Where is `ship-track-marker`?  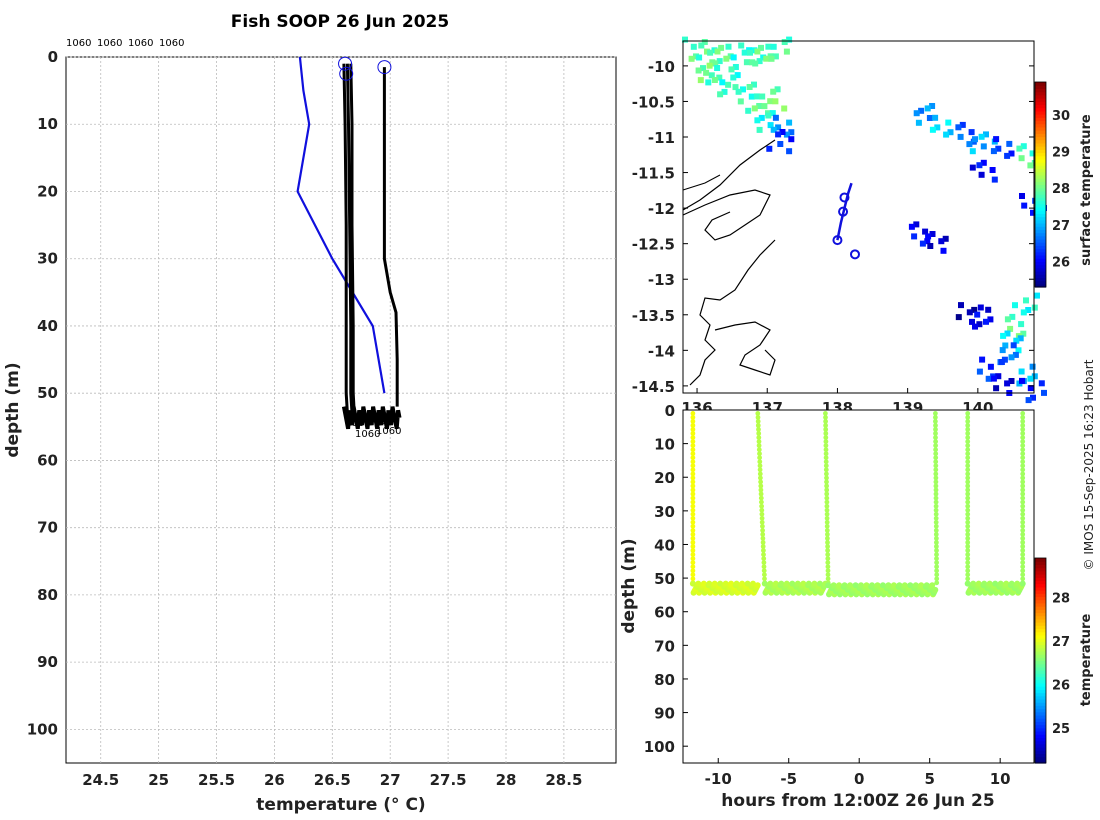
ship-track-marker is located at coordinates (854, 254).